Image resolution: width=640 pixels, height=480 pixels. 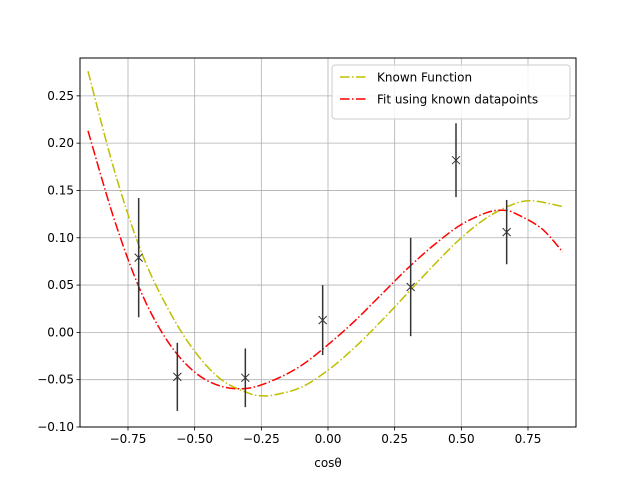 What do you see at coordinates (424, 78) in the screenshot?
I see `legend-label: Known Function` at bounding box center [424, 78].